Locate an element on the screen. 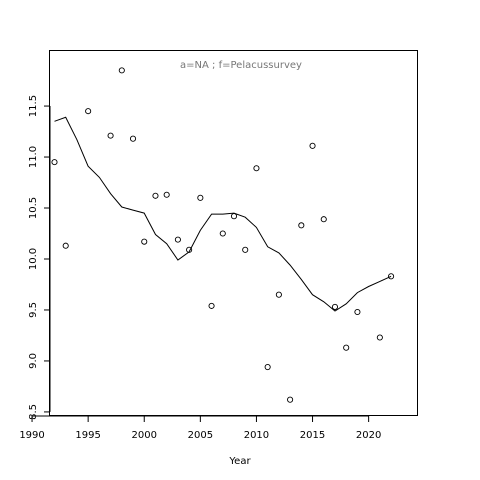  y-axis: 8.5 9.0 9.5 10.0 10.5 11.0 11.5 is located at coordinates (39, 257).